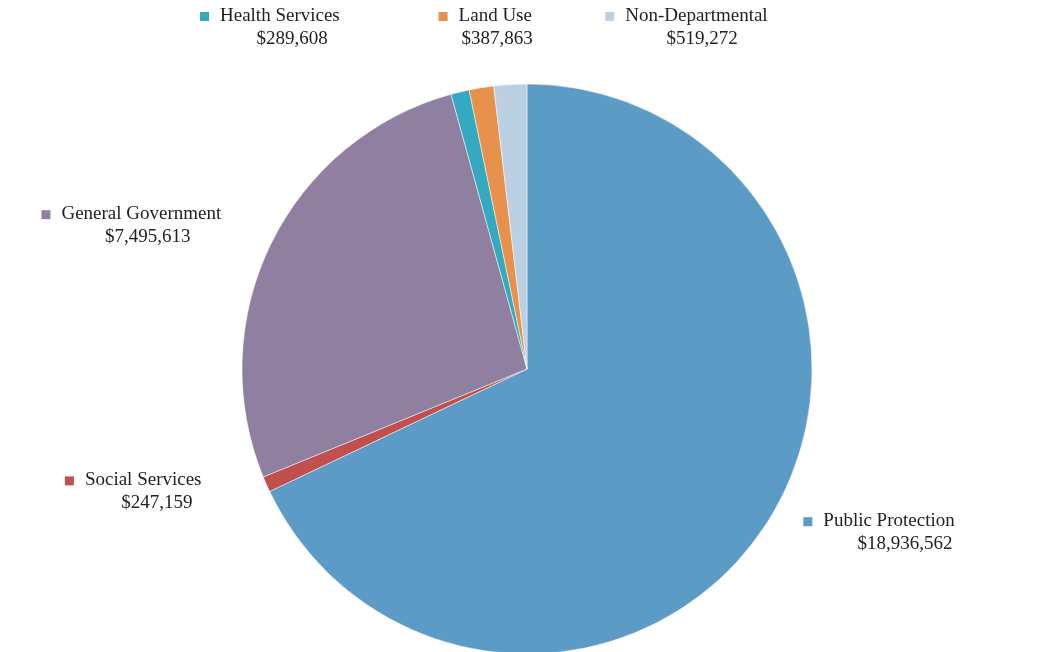  I want to click on data-label: $247,159, so click(157, 502).